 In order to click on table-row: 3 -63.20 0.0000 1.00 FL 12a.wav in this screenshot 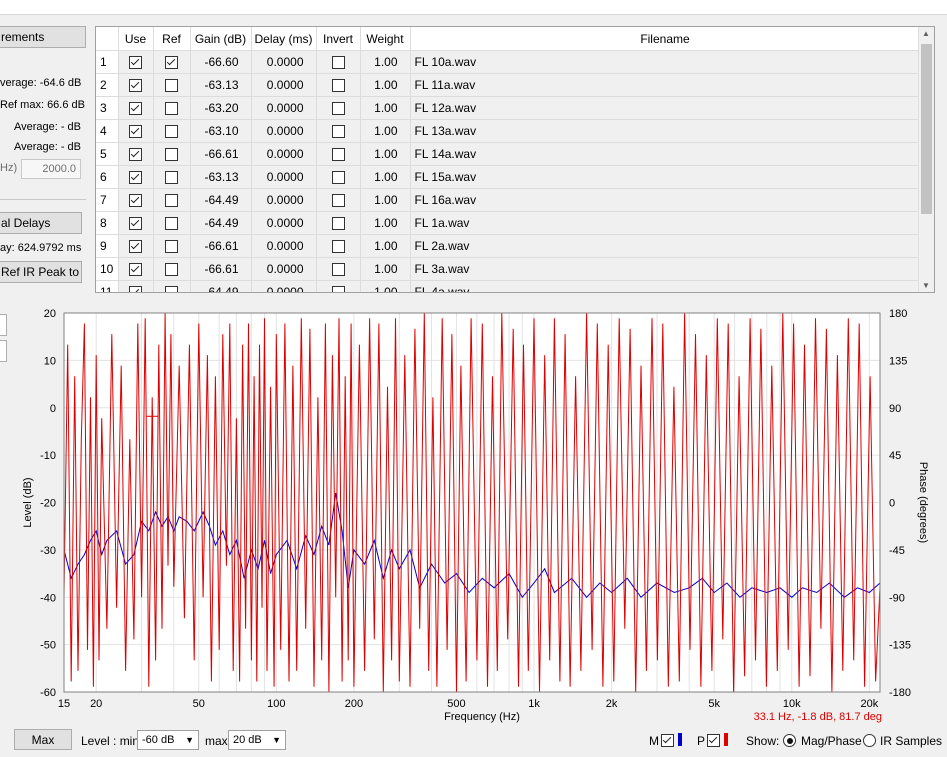, I will do `click(508, 108)`.